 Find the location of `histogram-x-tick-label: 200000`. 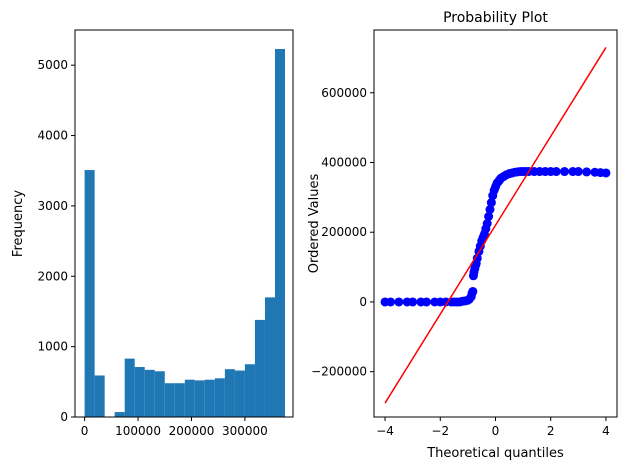

histogram-x-tick-label: 200000 is located at coordinates (192, 431).